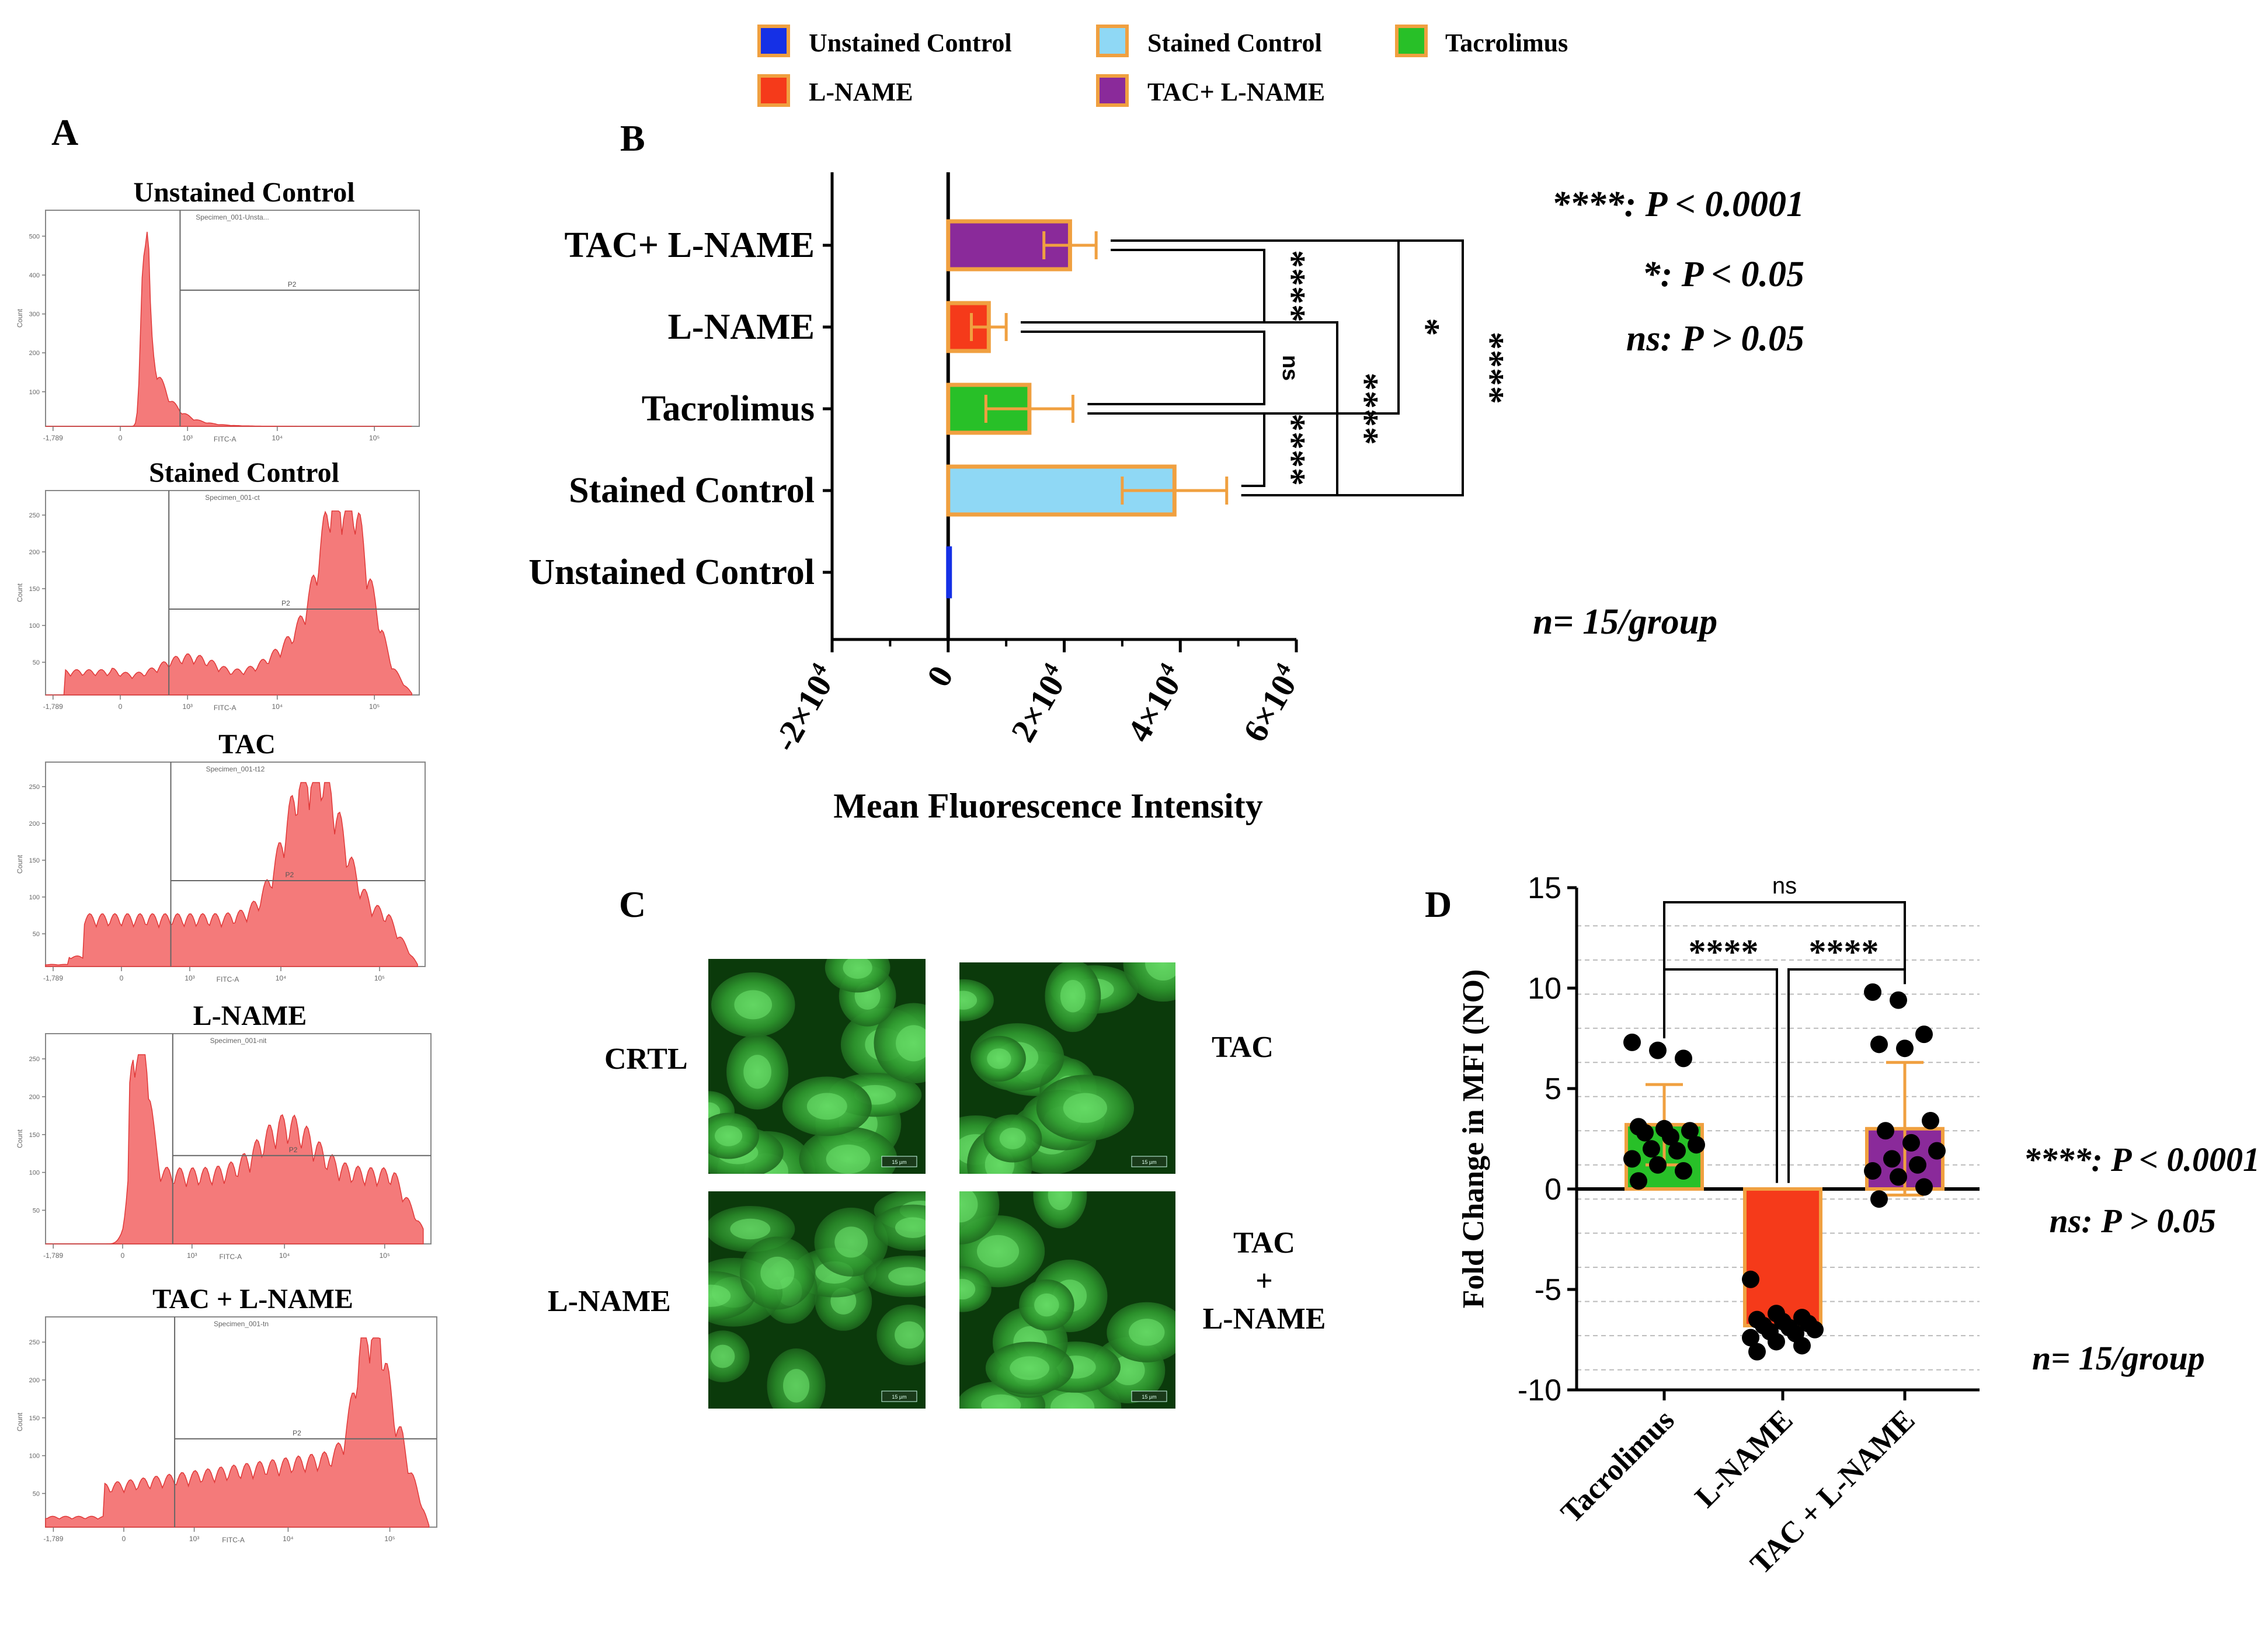 Image resolution: width=2268 pixels, height=1634 pixels. What do you see at coordinates (910, 43) in the screenshot?
I see `legend-label-unstained: Unstained Control` at bounding box center [910, 43].